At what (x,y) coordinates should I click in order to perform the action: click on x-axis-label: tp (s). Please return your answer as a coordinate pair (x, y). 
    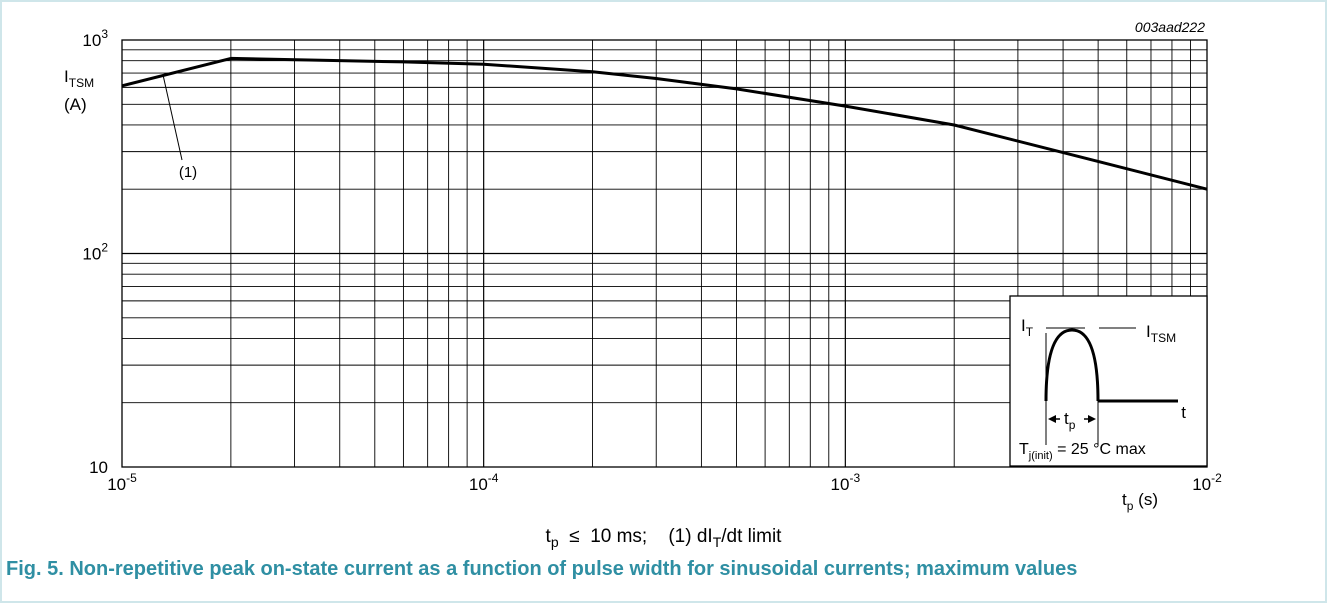
    Looking at the image, I should click on (1140, 501).